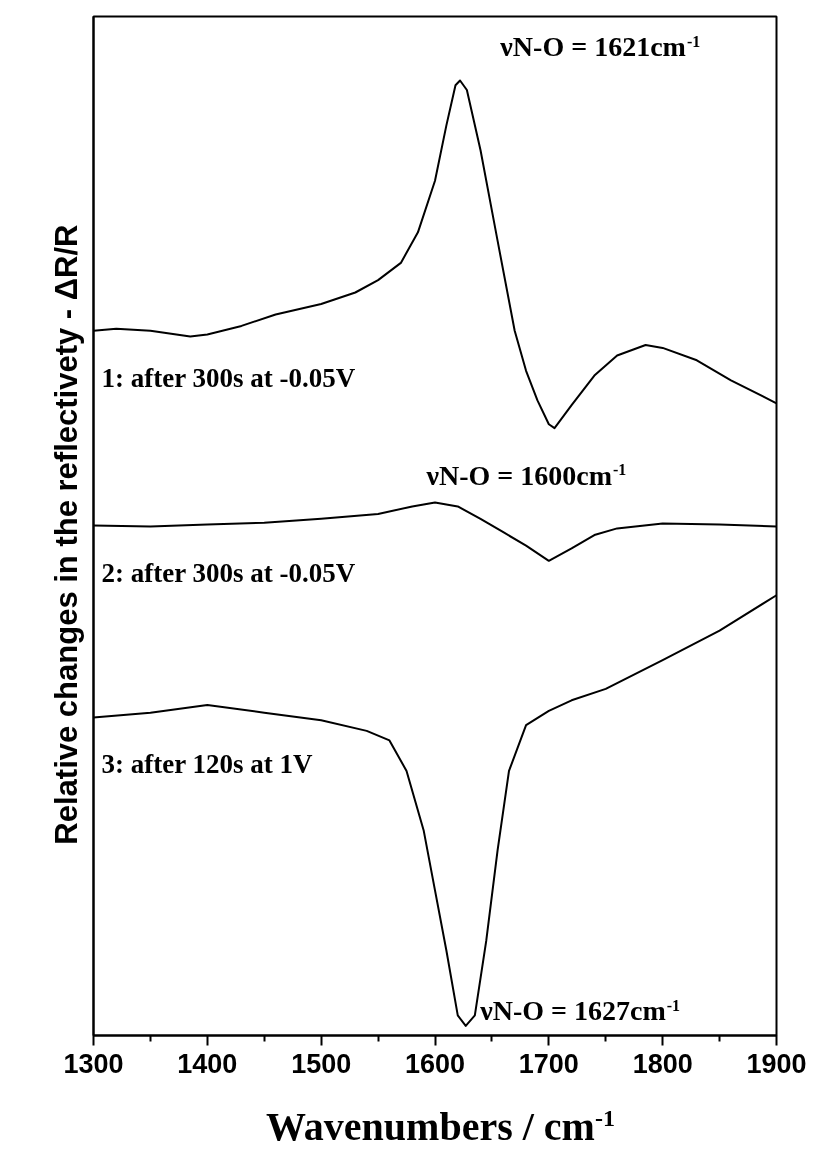 The image size is (821, 1160). I want to click on x-axis-title: Wavenumbers / cm$^{-1}$, so click(440, 1127).